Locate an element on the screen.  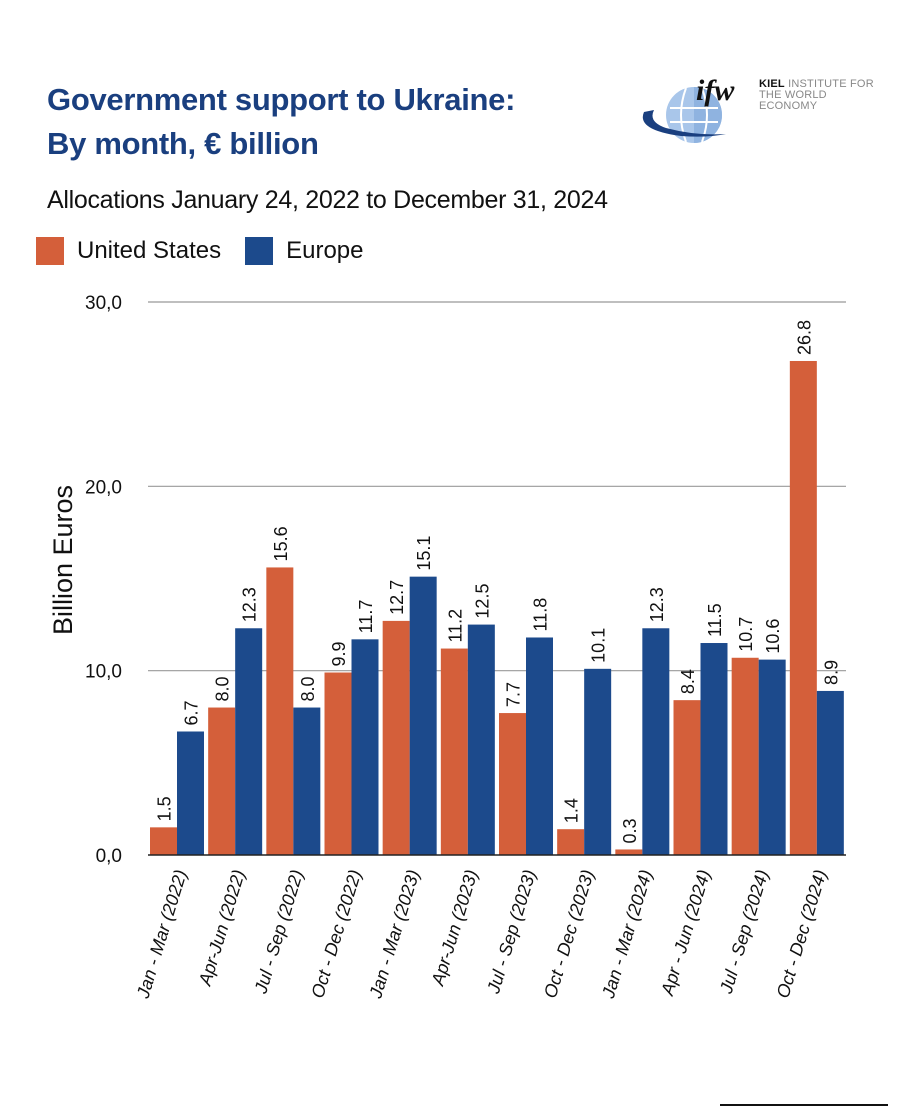
svg-text: ifw is located at coordinates (715, 90).